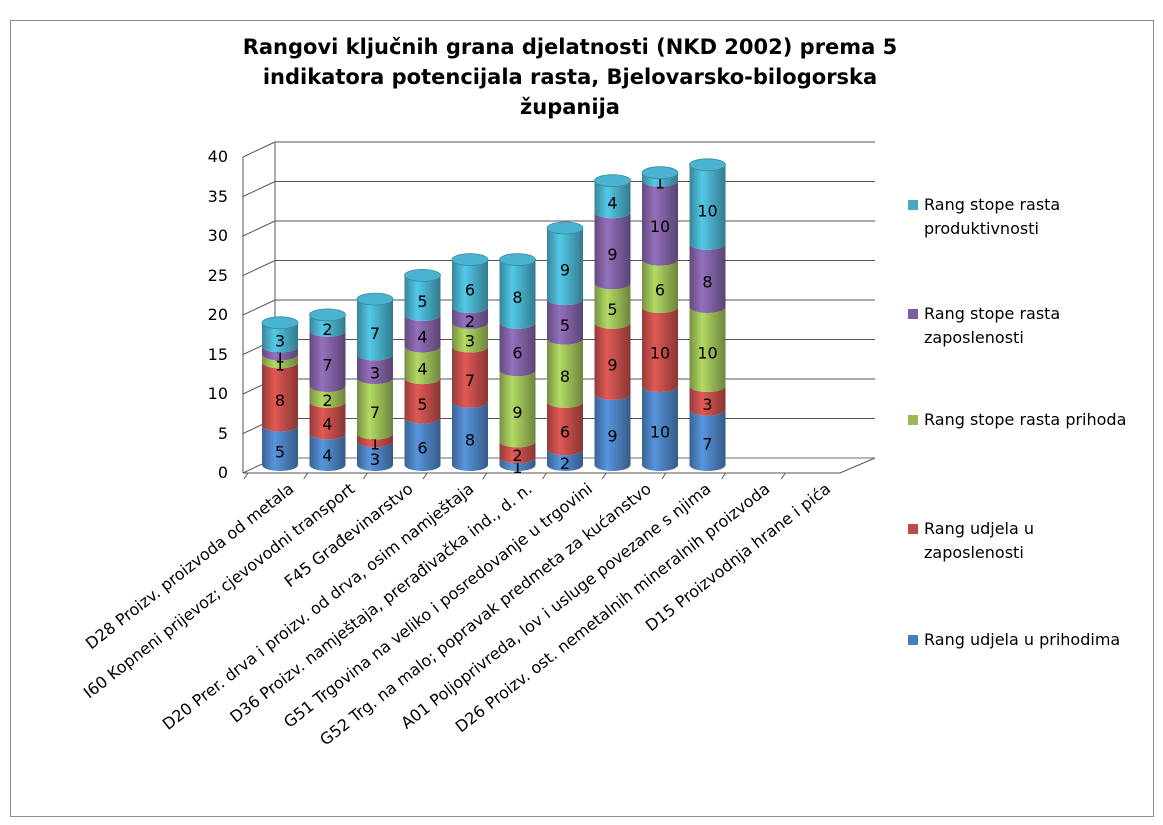 The width and height of the screenshot is (1163, 825). I want to click on y-tick-label: 25, so click(217, 275).